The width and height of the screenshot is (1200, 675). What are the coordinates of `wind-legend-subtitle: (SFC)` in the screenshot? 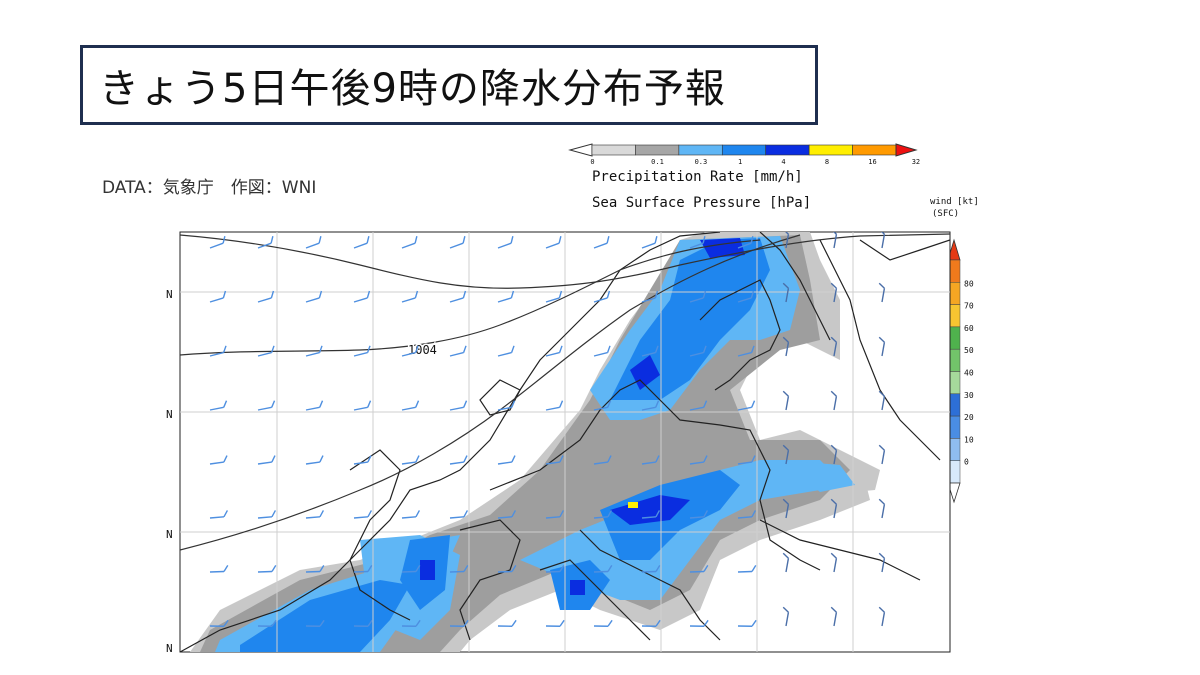 It's located at (945, 214).